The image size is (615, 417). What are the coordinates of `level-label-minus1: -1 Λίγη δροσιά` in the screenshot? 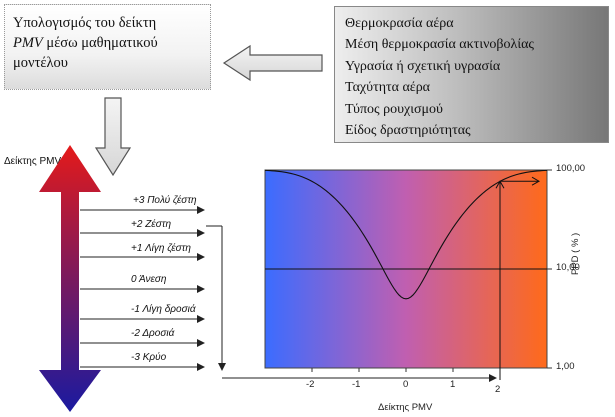 It's located at (163, 309).